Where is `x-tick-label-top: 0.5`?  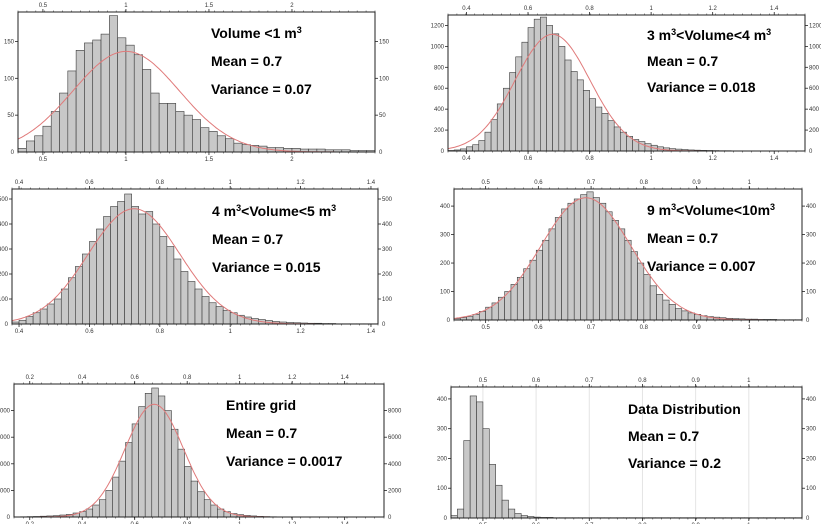 x-tick-label-top: 0.5 is located at coordinates (483, 381).